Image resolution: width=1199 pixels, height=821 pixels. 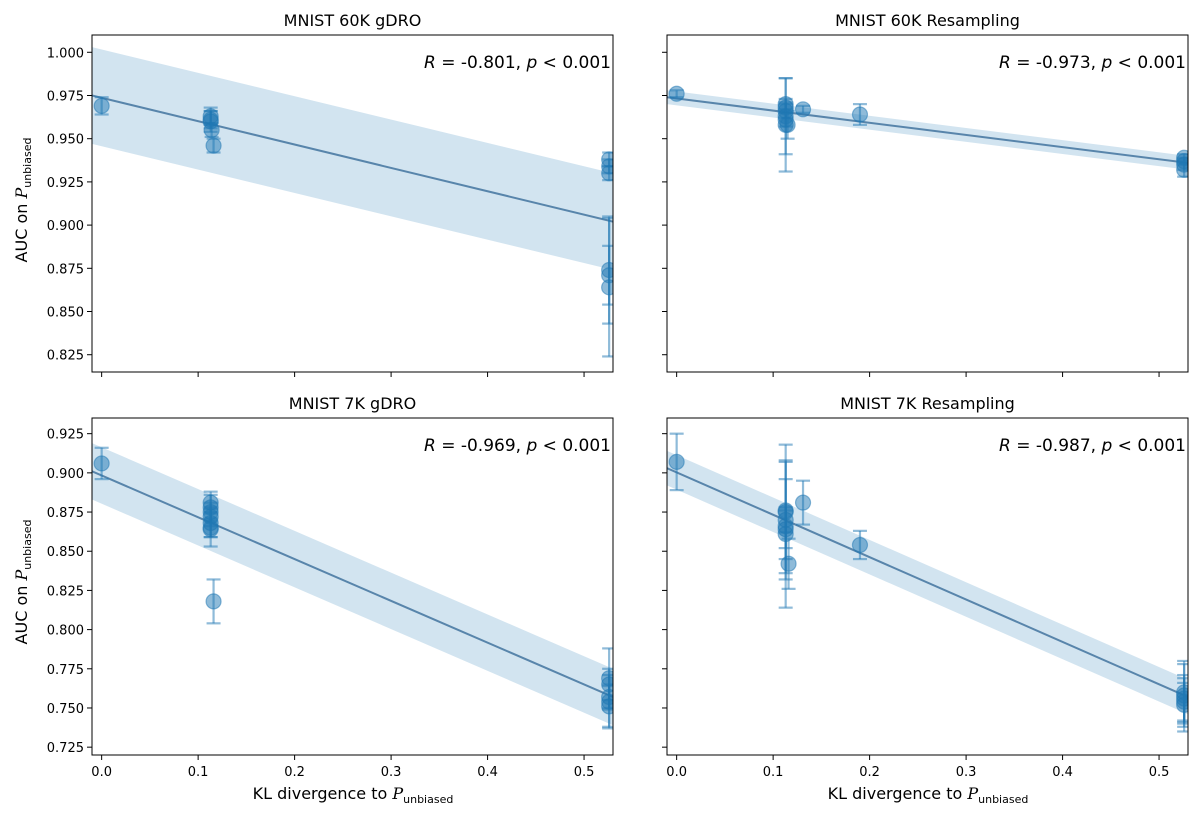 I want to click on plot-area, so click(x=927, y=127).